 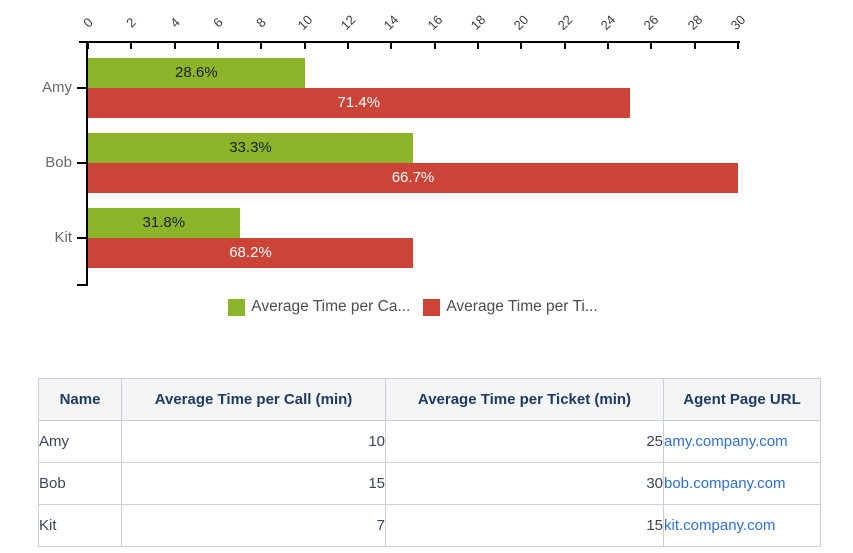 I want to click on bar-ticket-amy, so click(x=359, y=103).